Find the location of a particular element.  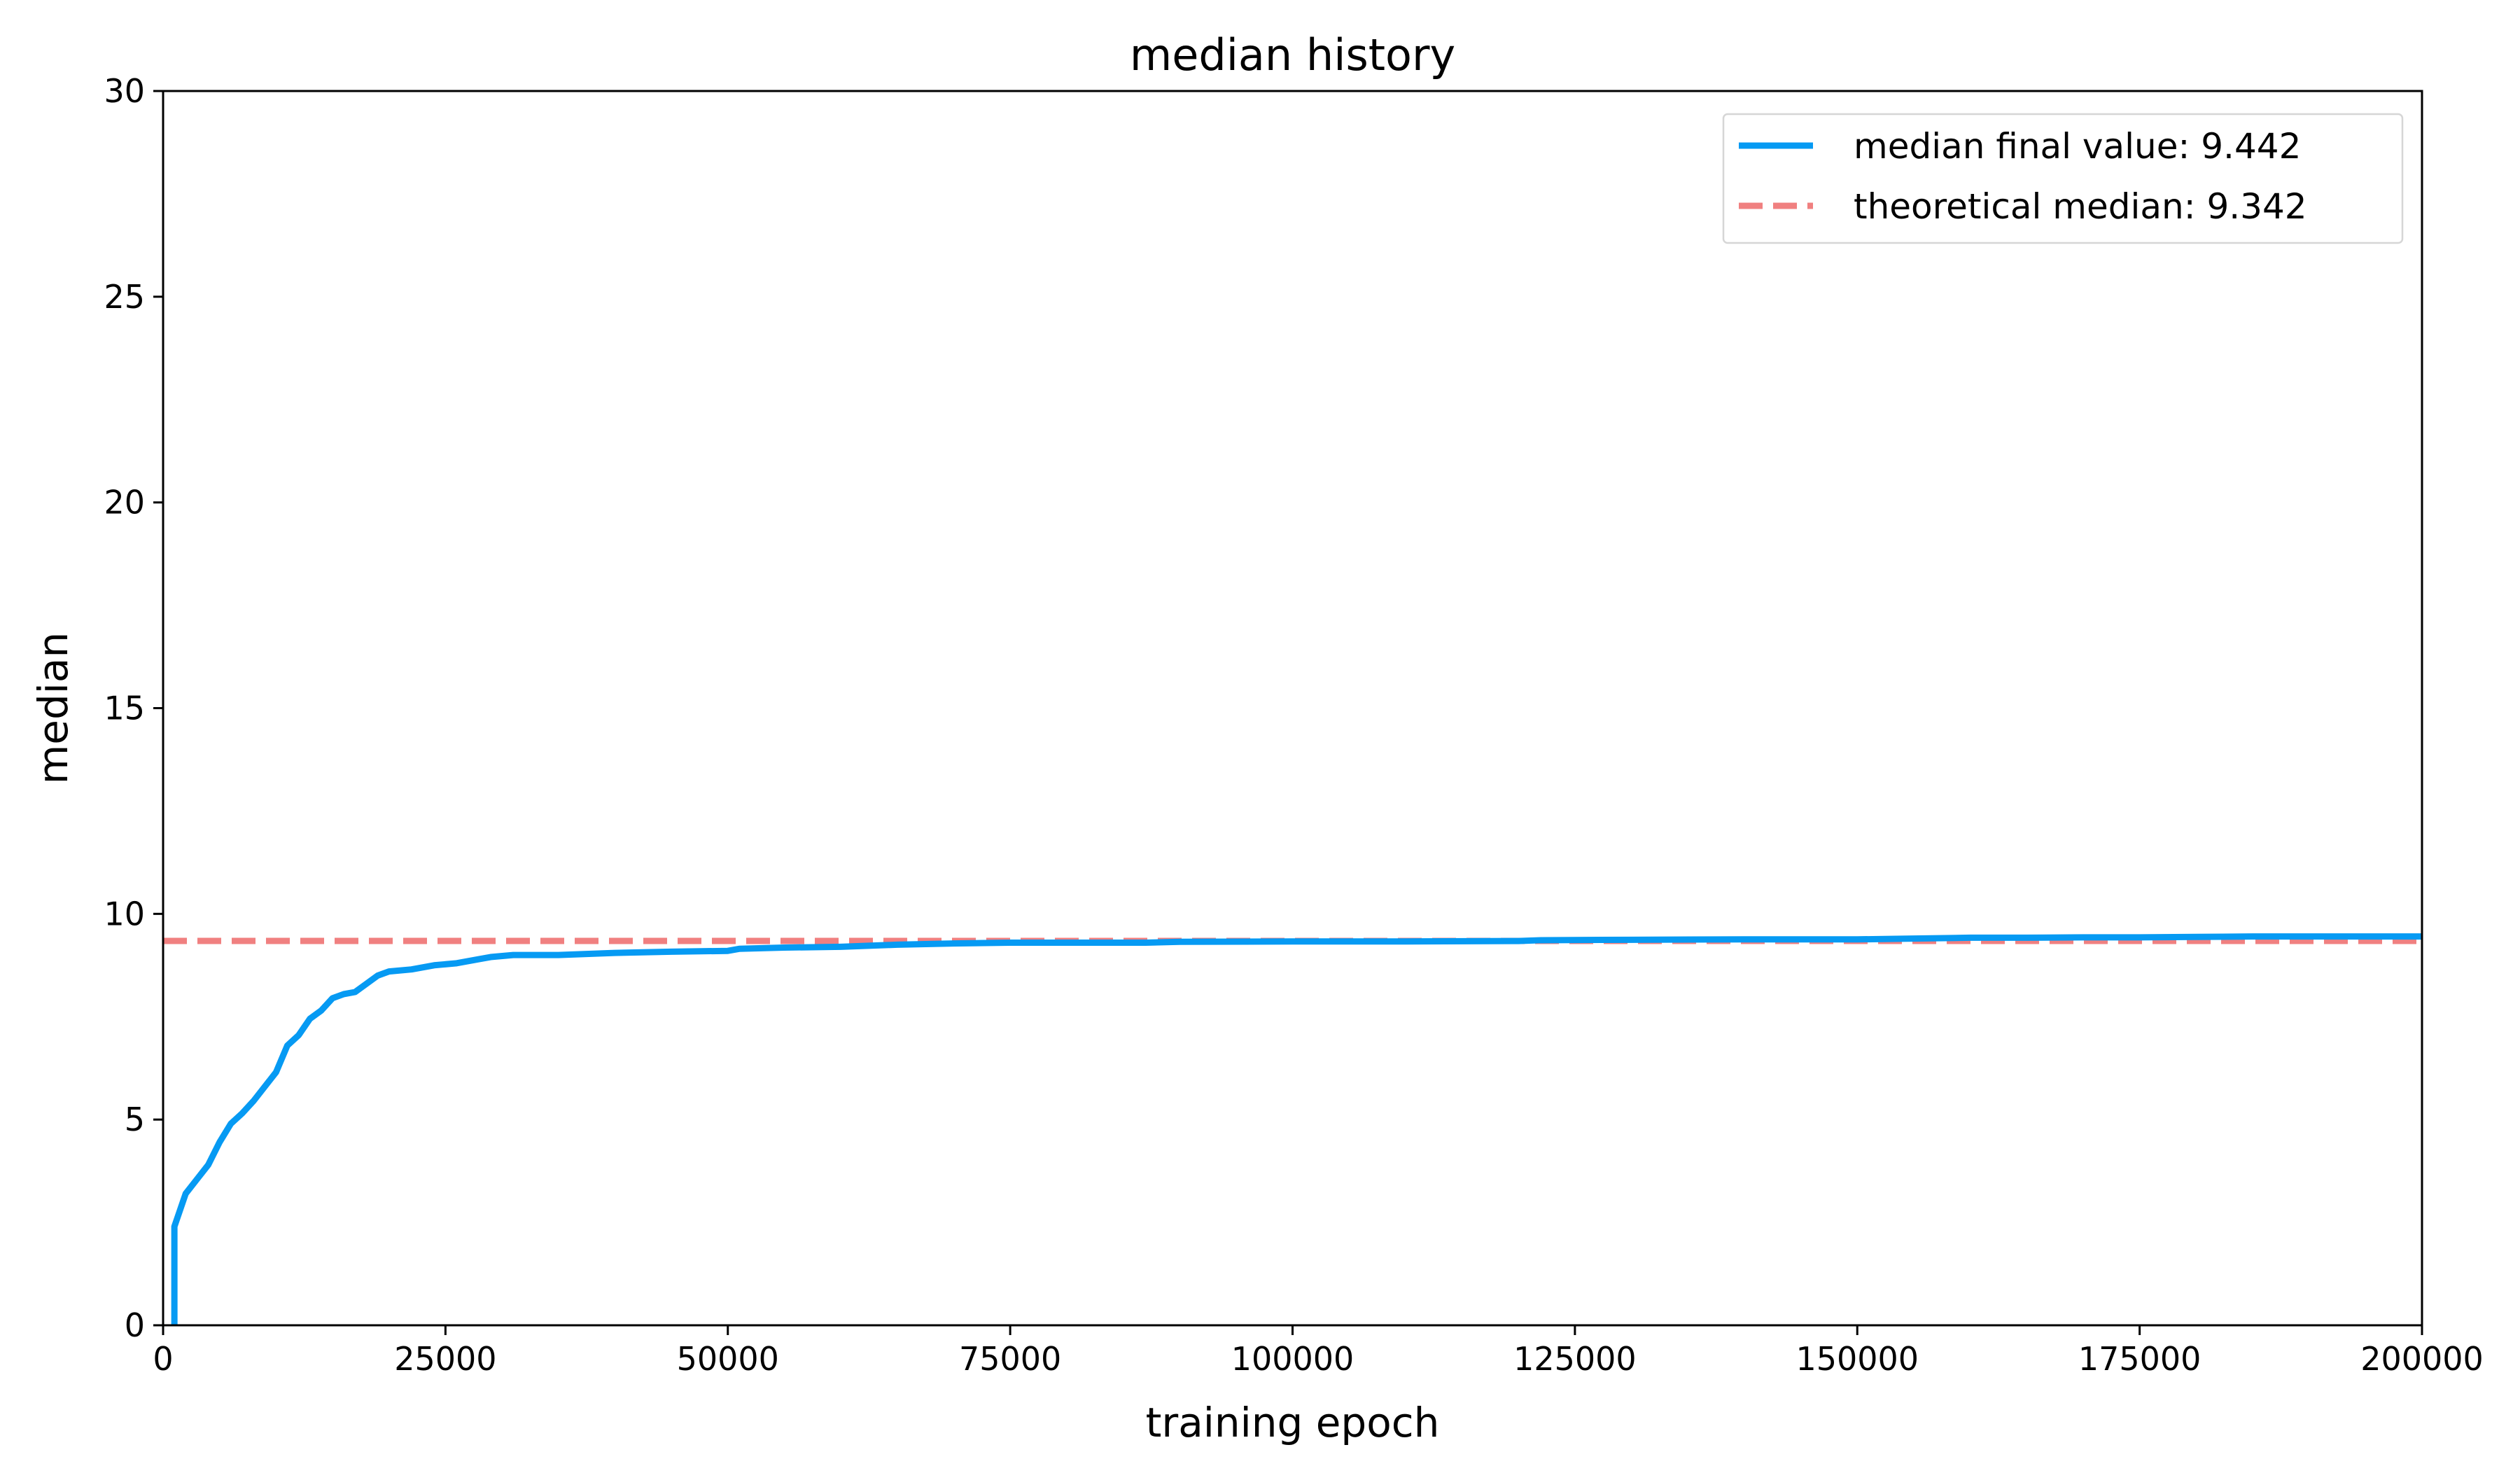

x-tick-label: 0 is located at coordinates (163, 1359).